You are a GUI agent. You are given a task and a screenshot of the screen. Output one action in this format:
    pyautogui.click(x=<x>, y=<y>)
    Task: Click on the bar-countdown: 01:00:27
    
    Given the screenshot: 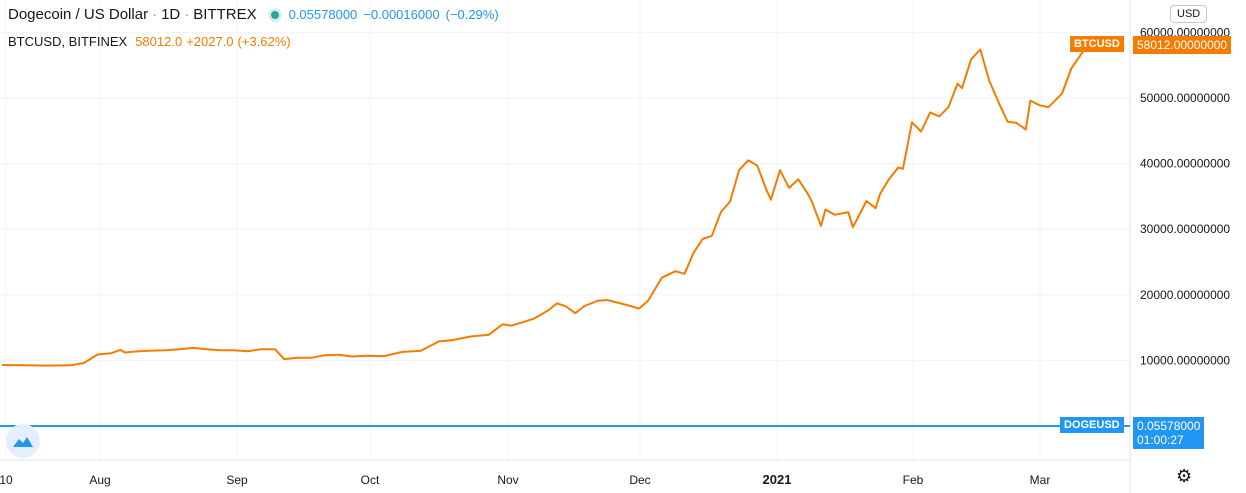 What is the action you would take?
    pyautogui.click(x=1160, y=440)
    